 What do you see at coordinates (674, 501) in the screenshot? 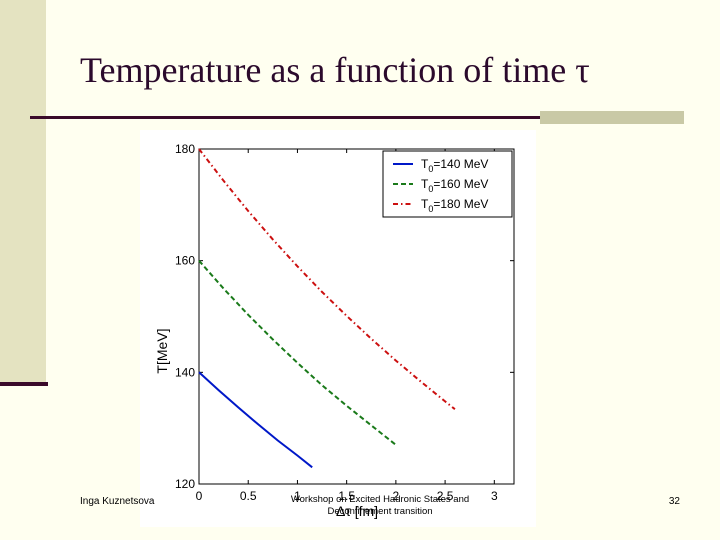
I see `page-number: 32` at bounding box center [674, 501].